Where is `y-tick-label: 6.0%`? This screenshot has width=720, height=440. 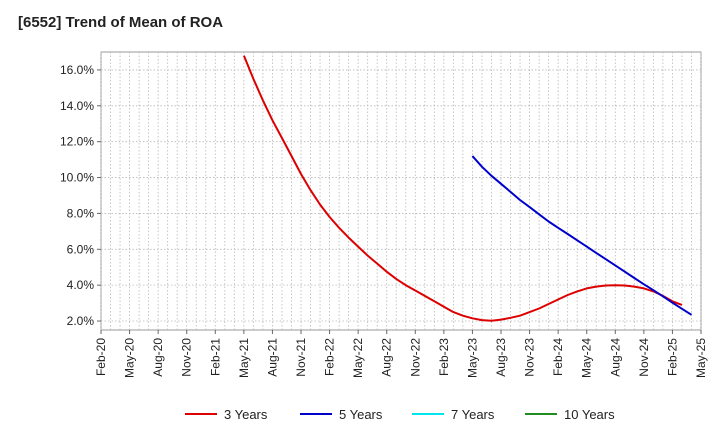
y-tick-label: 6.0% is located at coordinates (81, 249).